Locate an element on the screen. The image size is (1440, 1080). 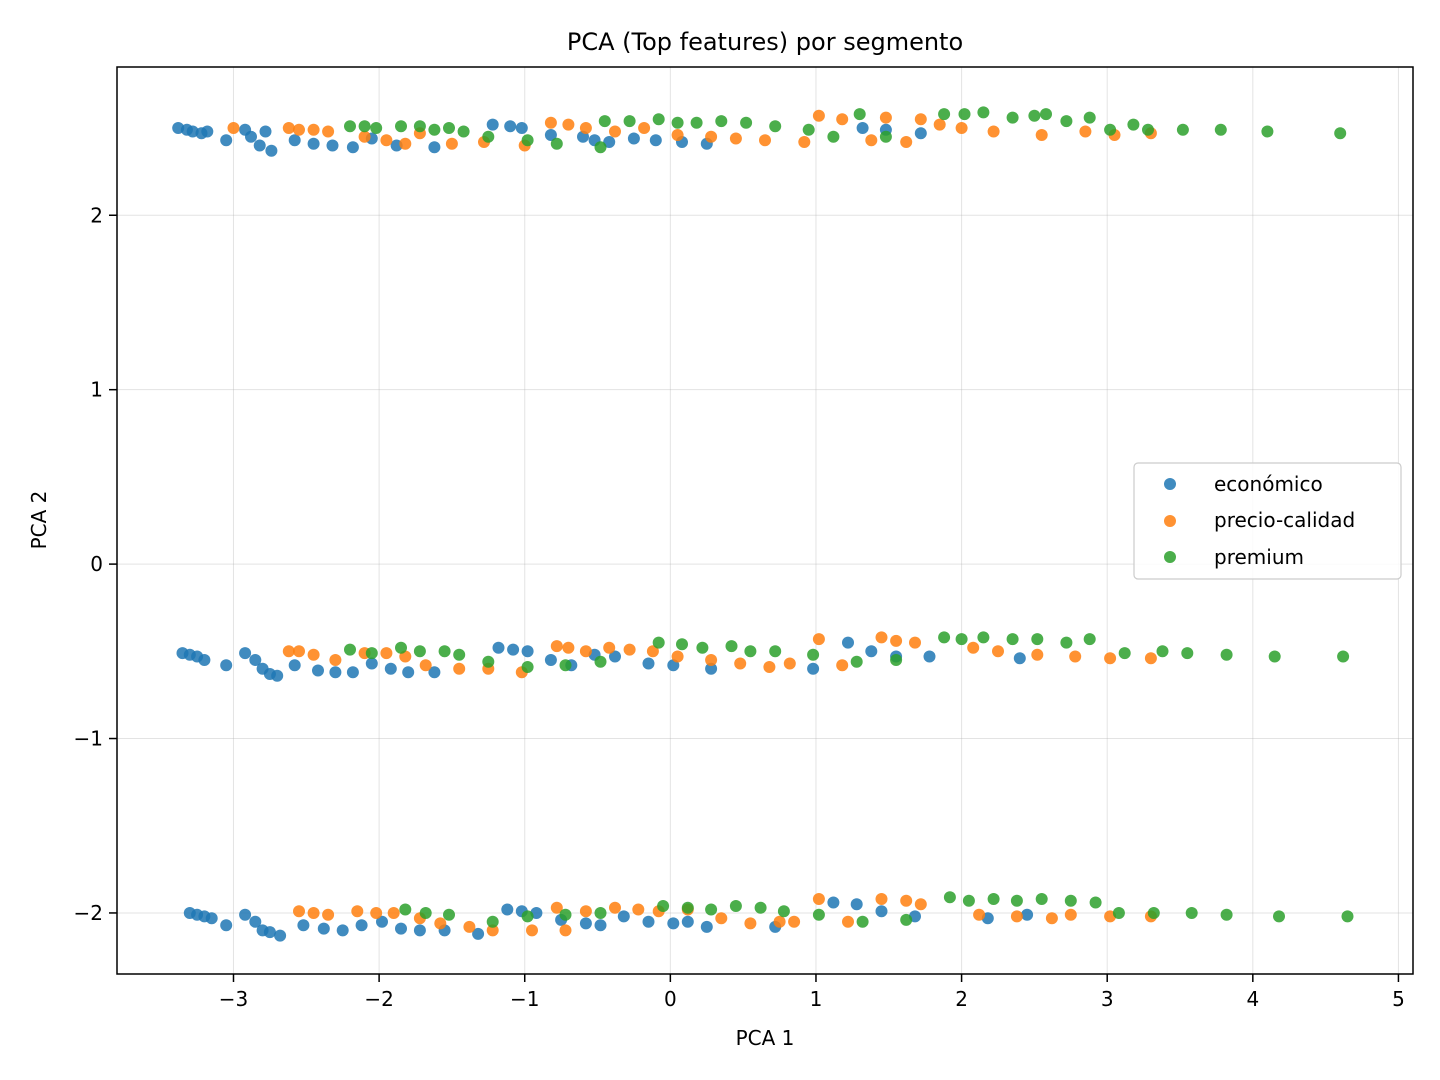
y-tick-label: −2 is located at coordinates (88, 913).